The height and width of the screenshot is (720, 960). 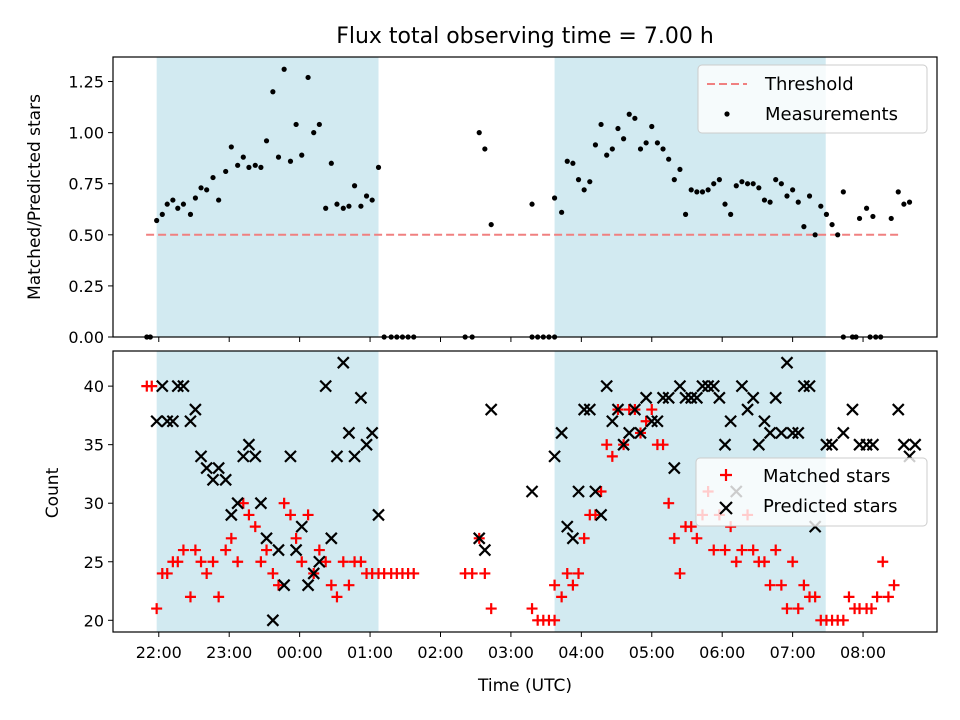 I want to click on bottom-y-tick-label: 35, so click(x=94, y=445).